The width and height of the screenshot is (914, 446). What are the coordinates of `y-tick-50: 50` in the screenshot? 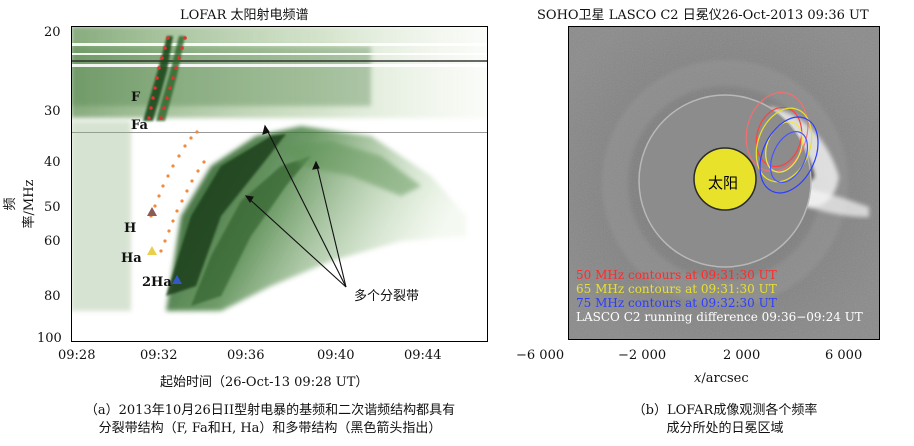 It's located at (52, 207).